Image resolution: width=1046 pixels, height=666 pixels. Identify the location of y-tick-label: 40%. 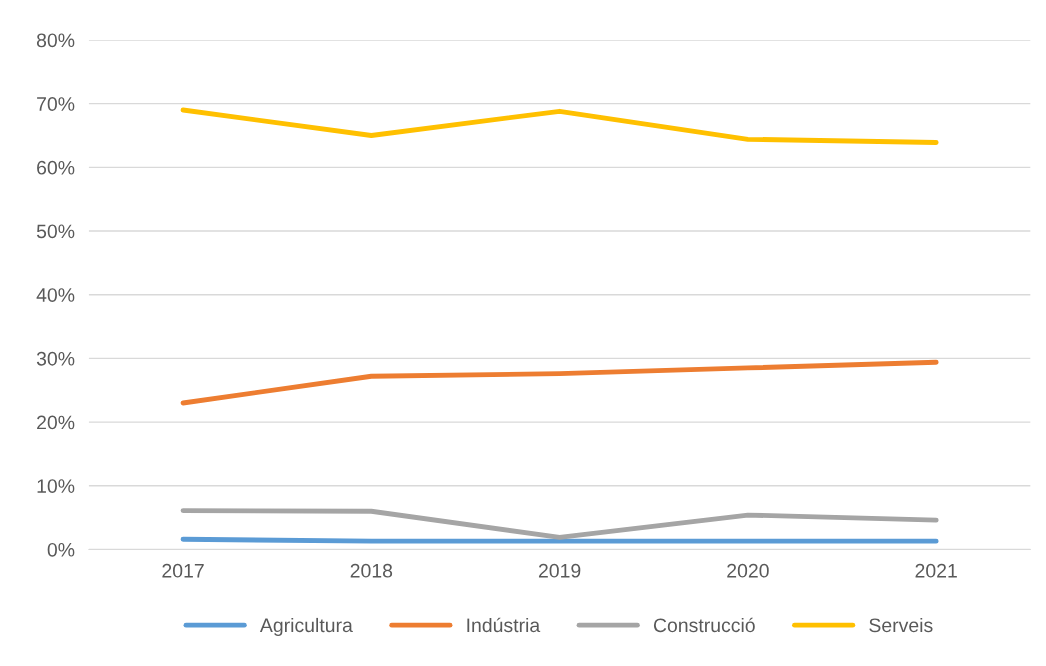
(55, 295).